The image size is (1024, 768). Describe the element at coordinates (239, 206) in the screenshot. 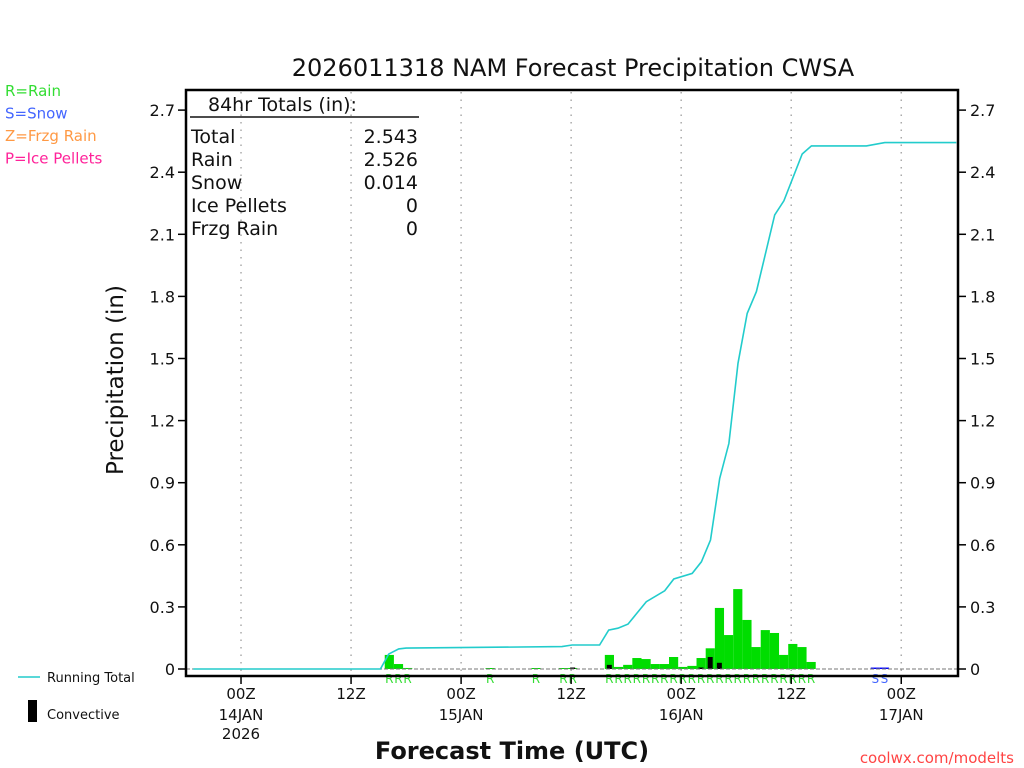

I see `totals-label: Ice Pellets` at that location.